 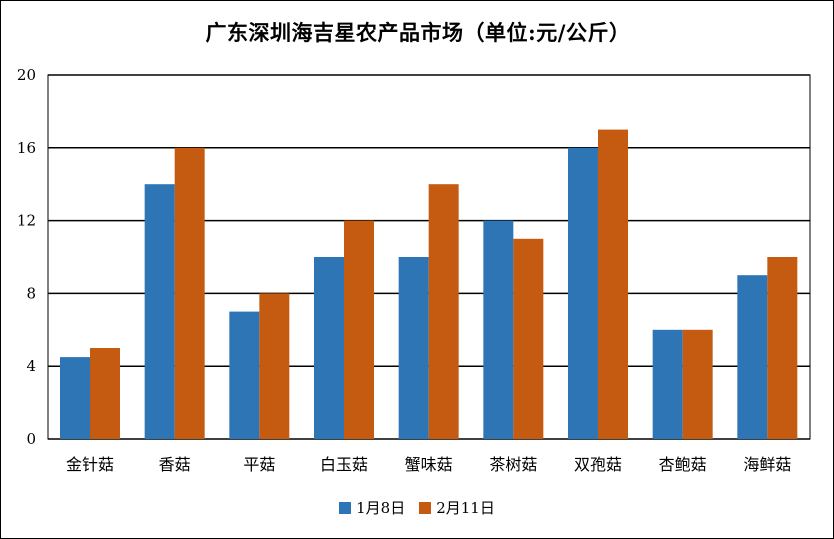 What do you see at coordinates (274, 366) in the screenshot?
I see `bar-2-平菇` at bounding box center [274, 366].